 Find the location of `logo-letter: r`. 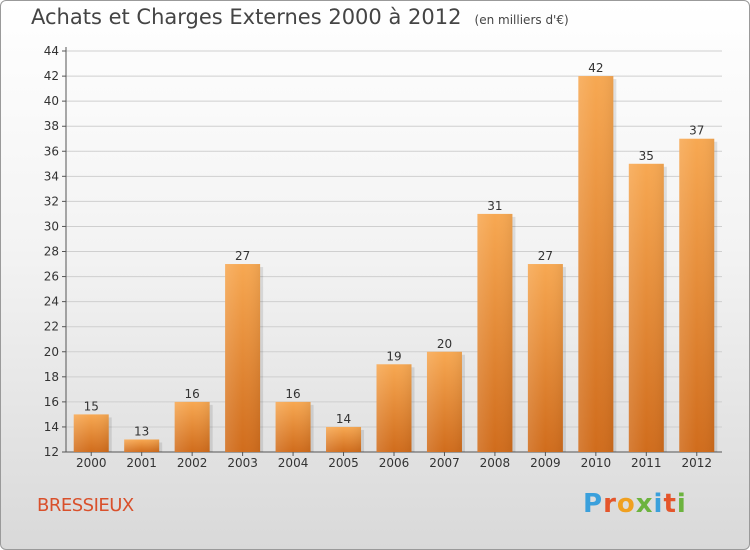

logo-letter: r is located at coordinates (610, 504).